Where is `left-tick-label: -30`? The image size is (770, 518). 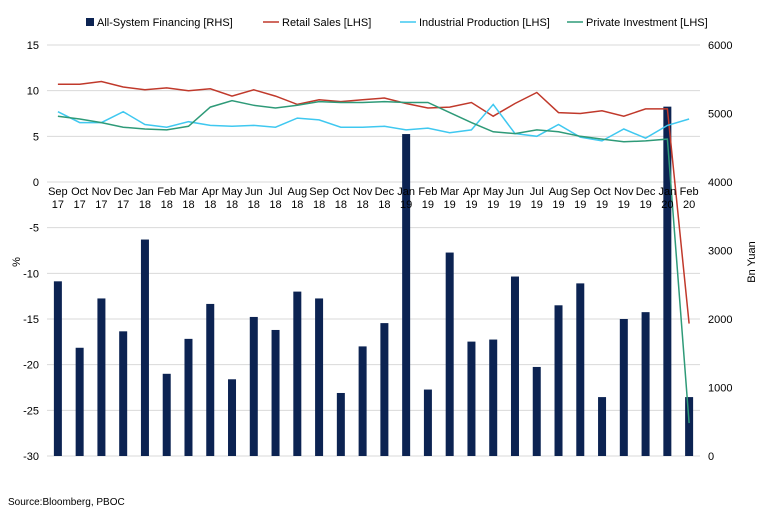 left-tick-label: -30 is located at coordinates (31, 457).